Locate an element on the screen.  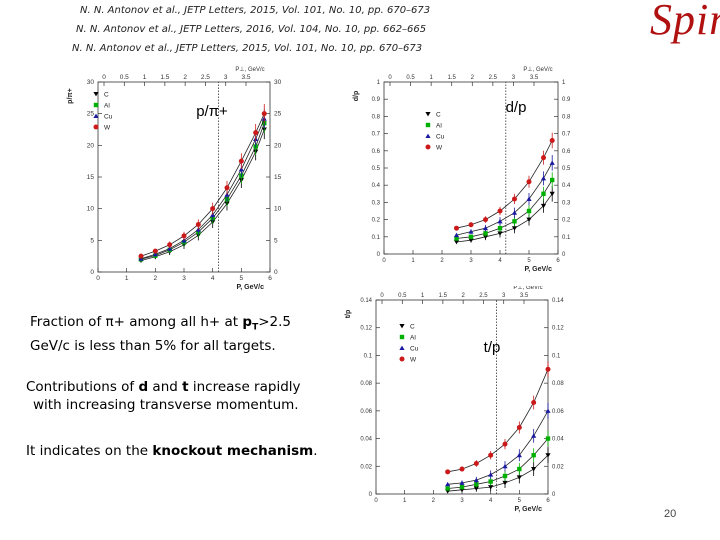
fit-curve-w is located at coordinates (504, 184).